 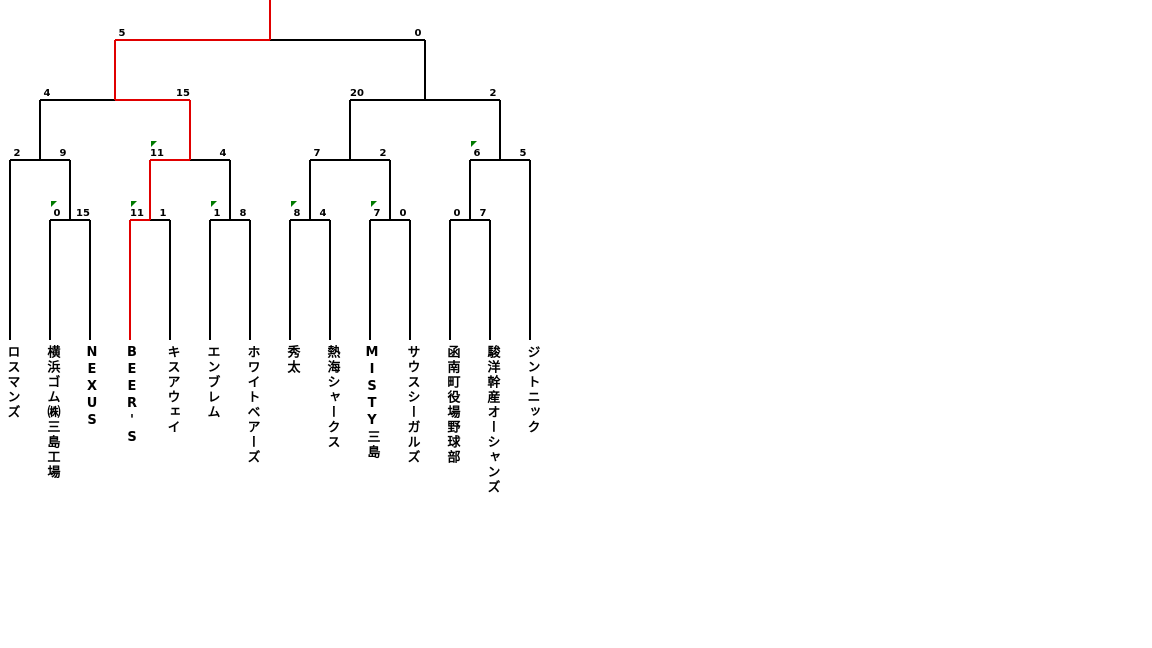 I want to click on team-name: 横浜ゴム㈱三島工場, so click(x=53, y=412).